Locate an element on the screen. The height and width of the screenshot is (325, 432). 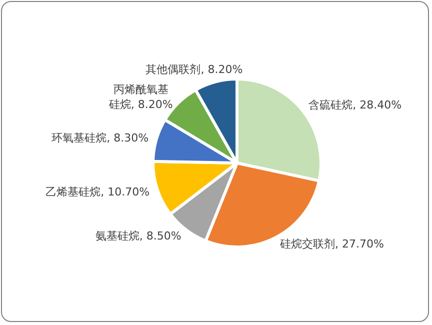
slice-label: 其他偶联剂, 8.20% is located at coordinates (194, 70).